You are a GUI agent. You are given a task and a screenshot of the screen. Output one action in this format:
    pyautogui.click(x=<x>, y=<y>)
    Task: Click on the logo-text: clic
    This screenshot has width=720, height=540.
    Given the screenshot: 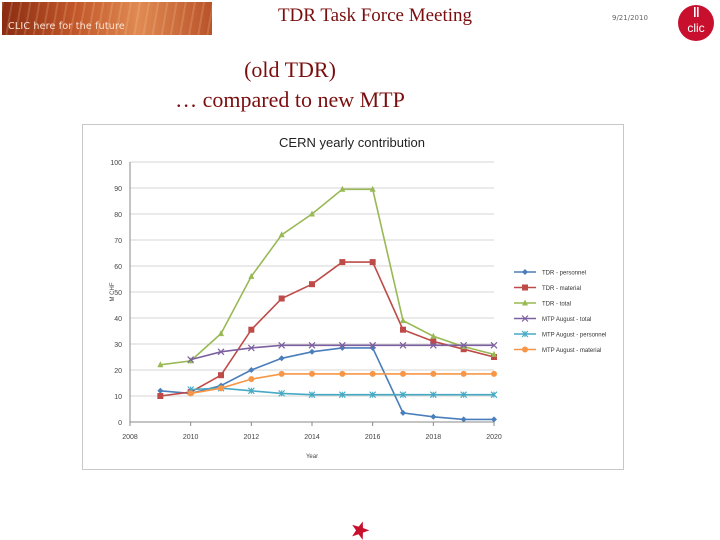 What is the action you would take?
    pyautogui.click(x=695, y=28)
    